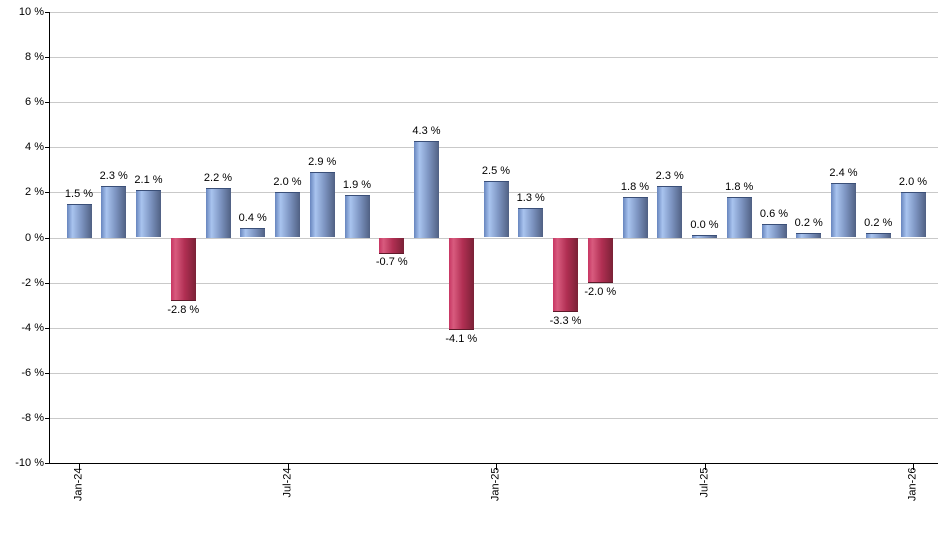 This screenshot has width=940, height=550. Describe the element at coordinates (34, 57) in the screenshot. I see `y-axis-tick-label: 8 %` at that location.